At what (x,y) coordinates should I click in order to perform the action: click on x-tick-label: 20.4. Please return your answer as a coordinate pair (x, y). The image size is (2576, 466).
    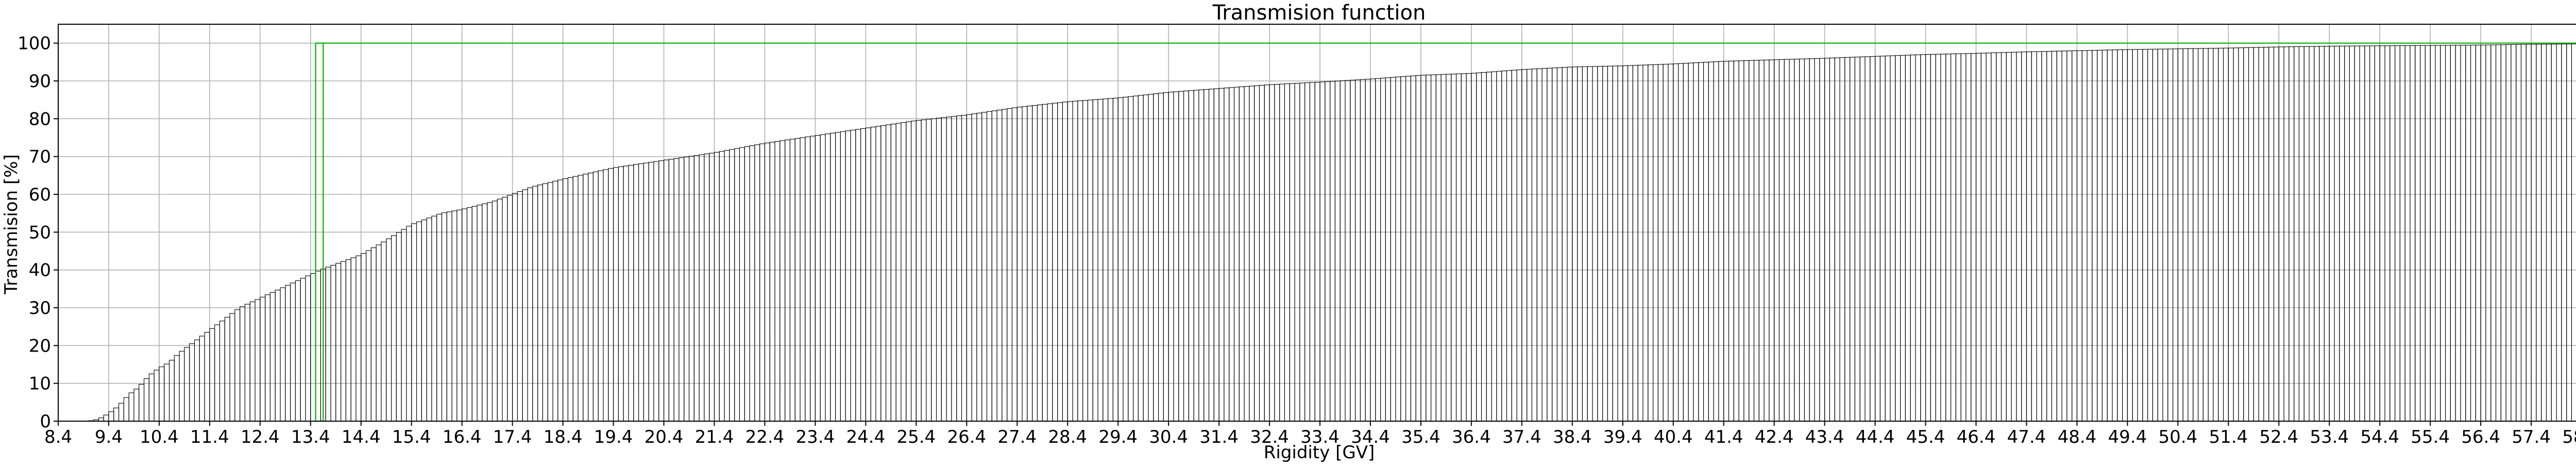
    Looking at the image, I should click on (664, 437).